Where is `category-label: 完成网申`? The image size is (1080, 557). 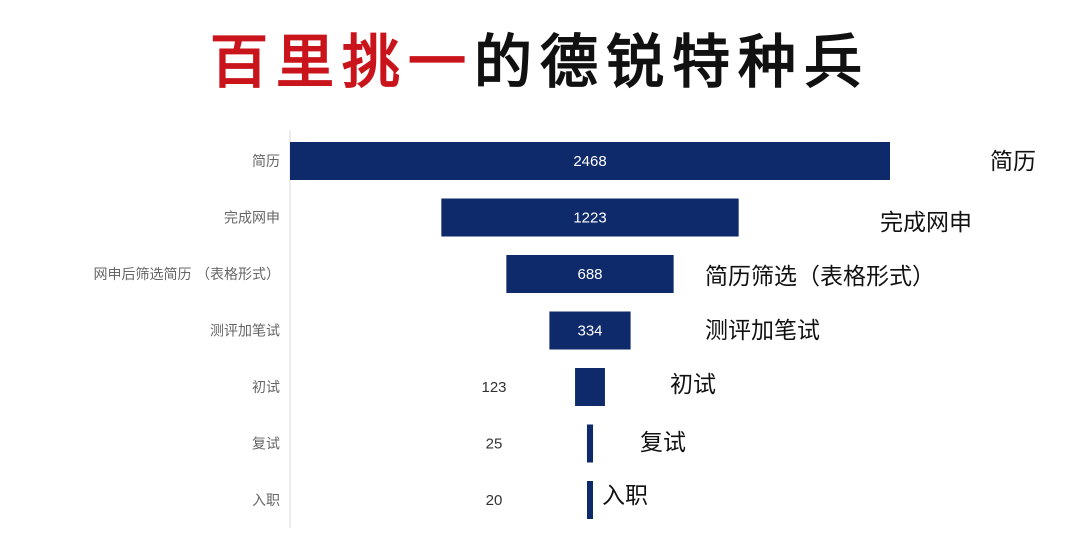
category-label: 完成网申 is located at coordinates (252, 219).